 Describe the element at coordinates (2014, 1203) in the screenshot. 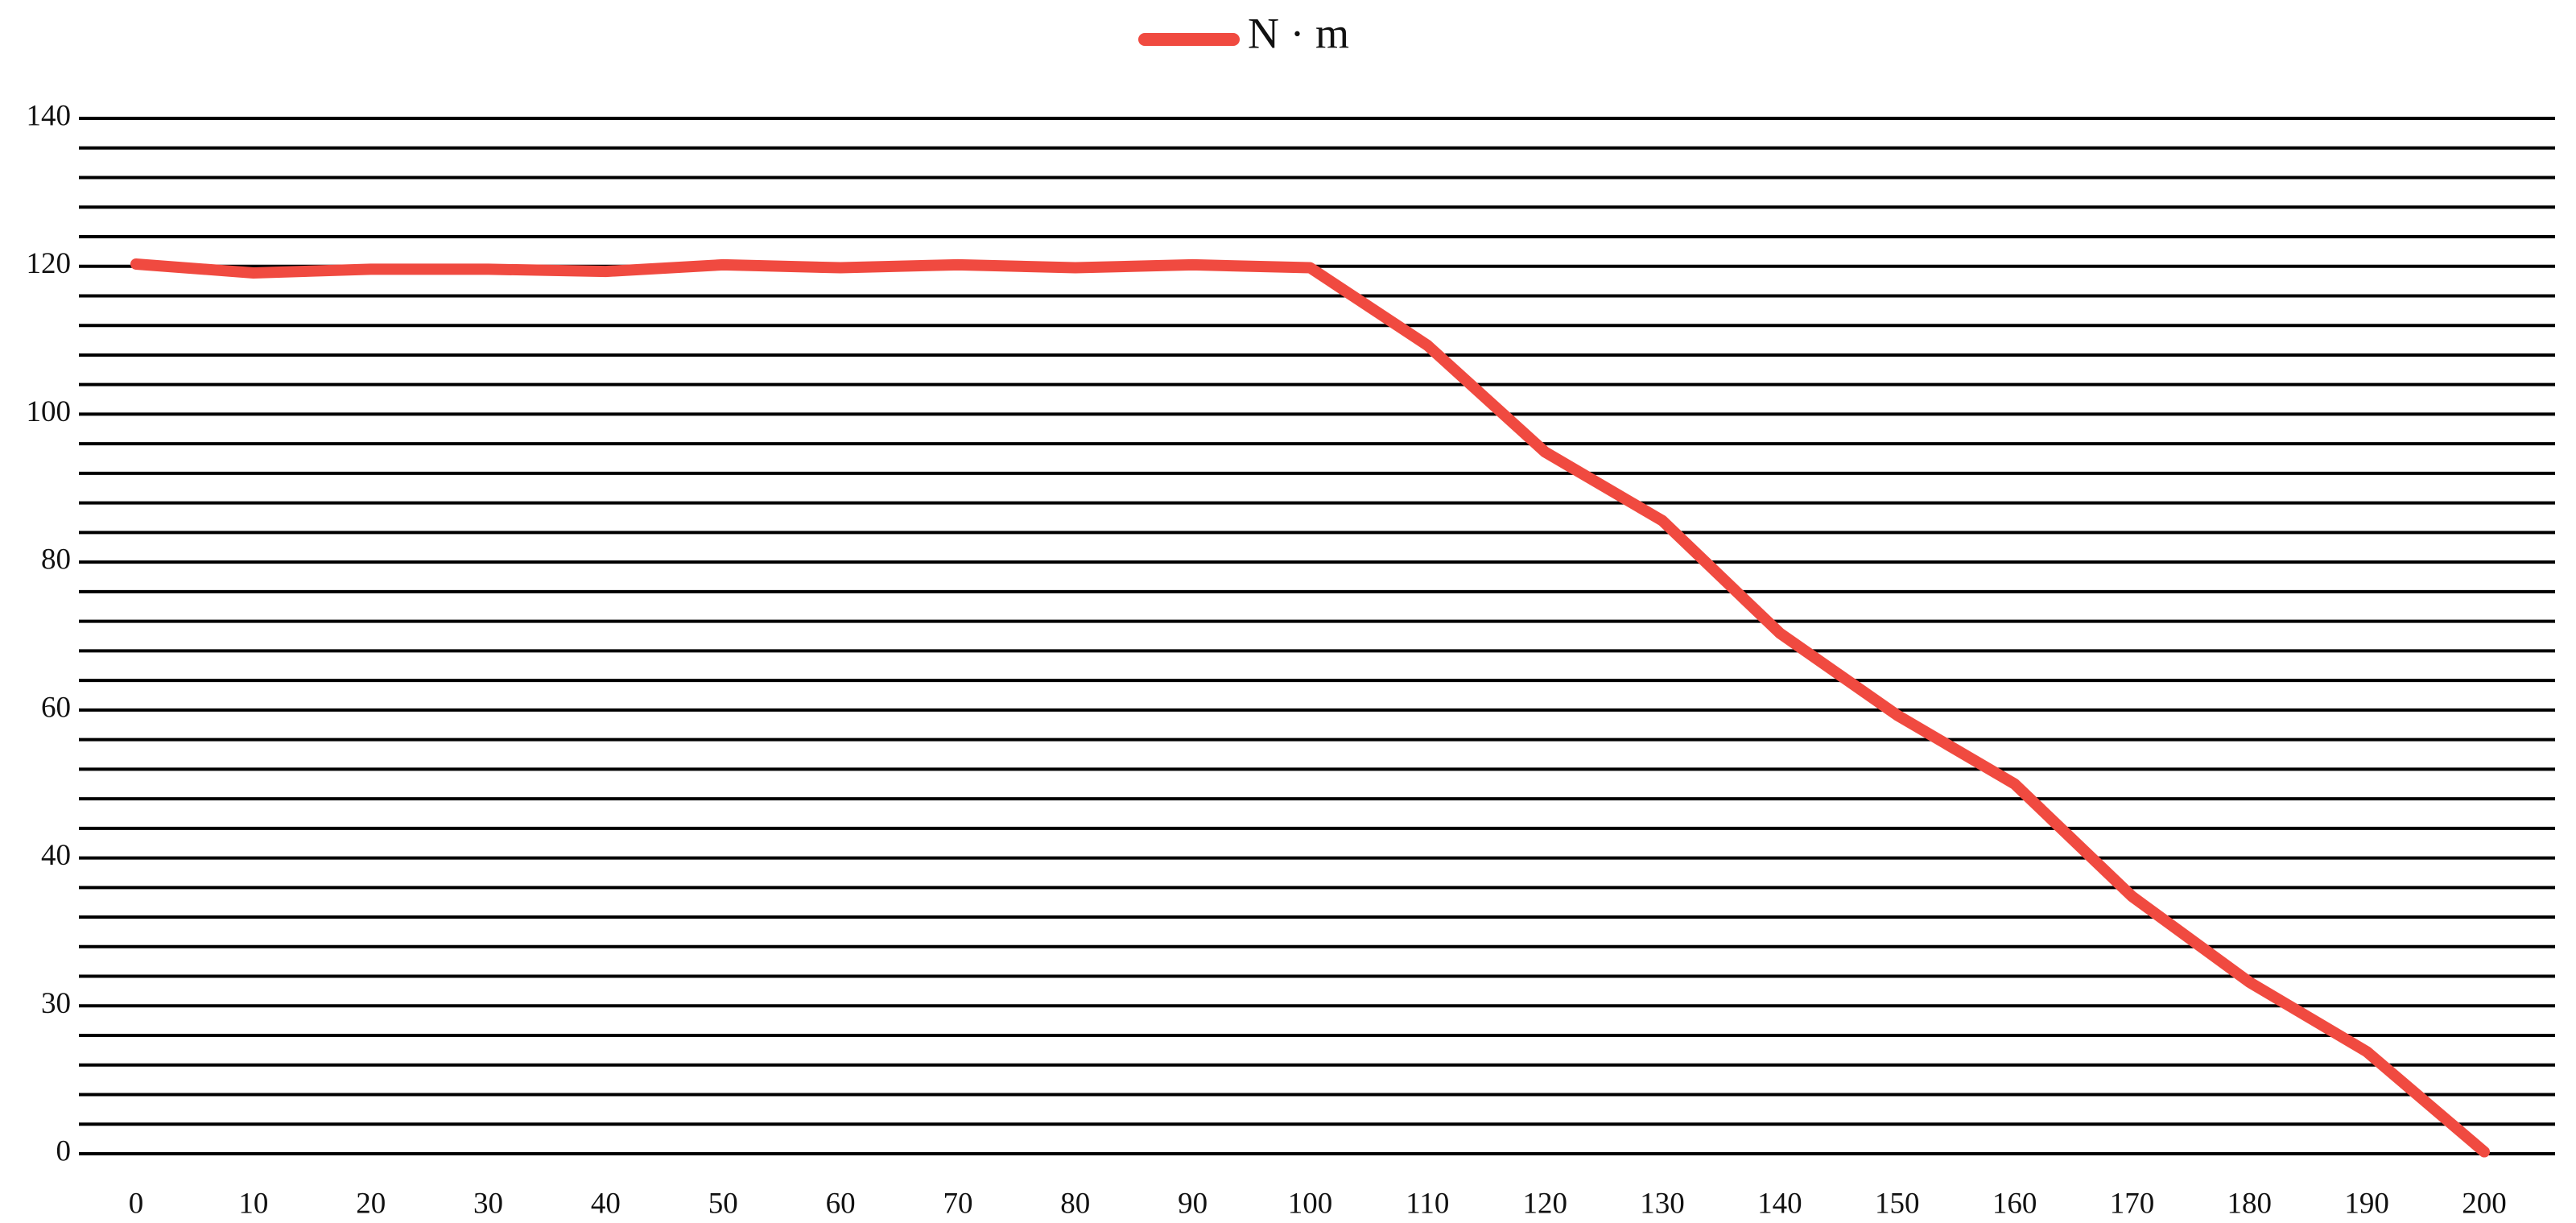

I see `x-tick-label: 160` at that location.